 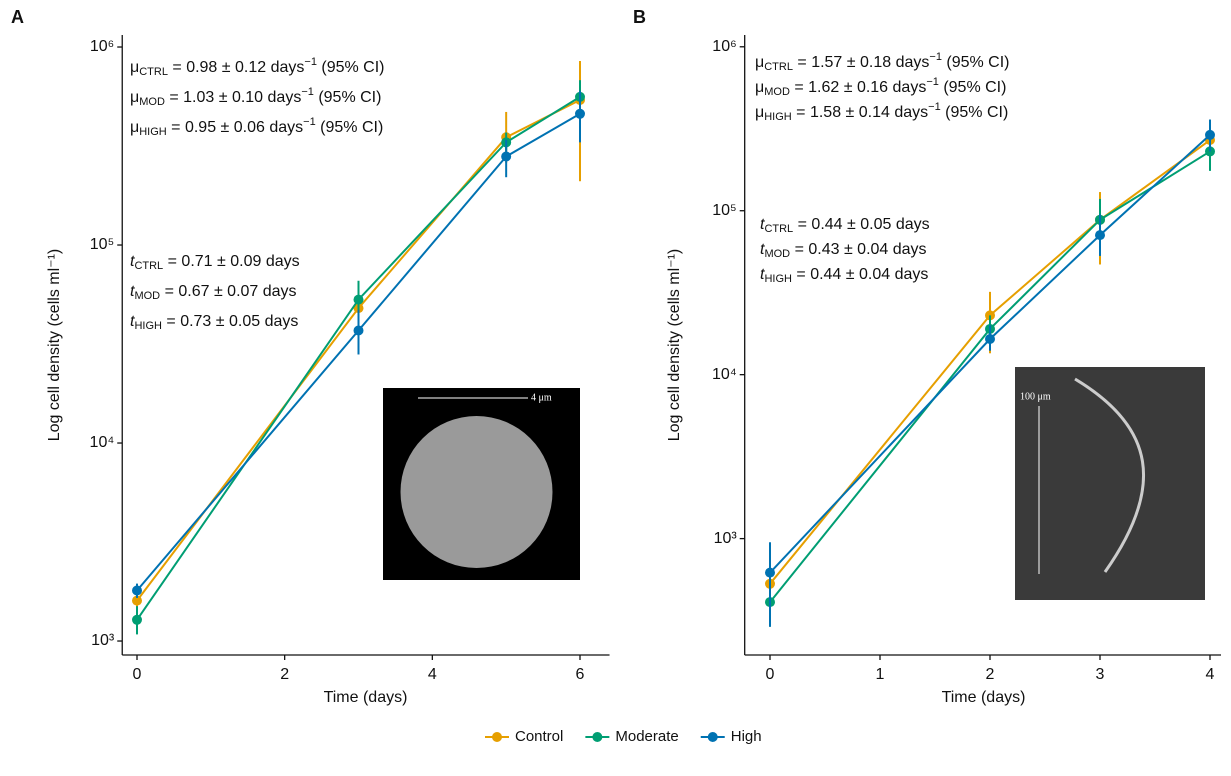 I want to click on annotation: μHIGH = 1.58 ± 0.14 days−1 (95% CI), so click(x=881, y=112).